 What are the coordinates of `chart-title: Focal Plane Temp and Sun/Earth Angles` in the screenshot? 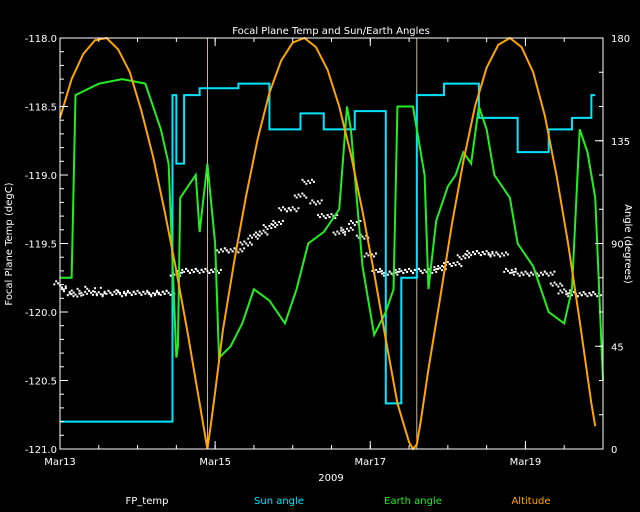 It's located at (331, 31).